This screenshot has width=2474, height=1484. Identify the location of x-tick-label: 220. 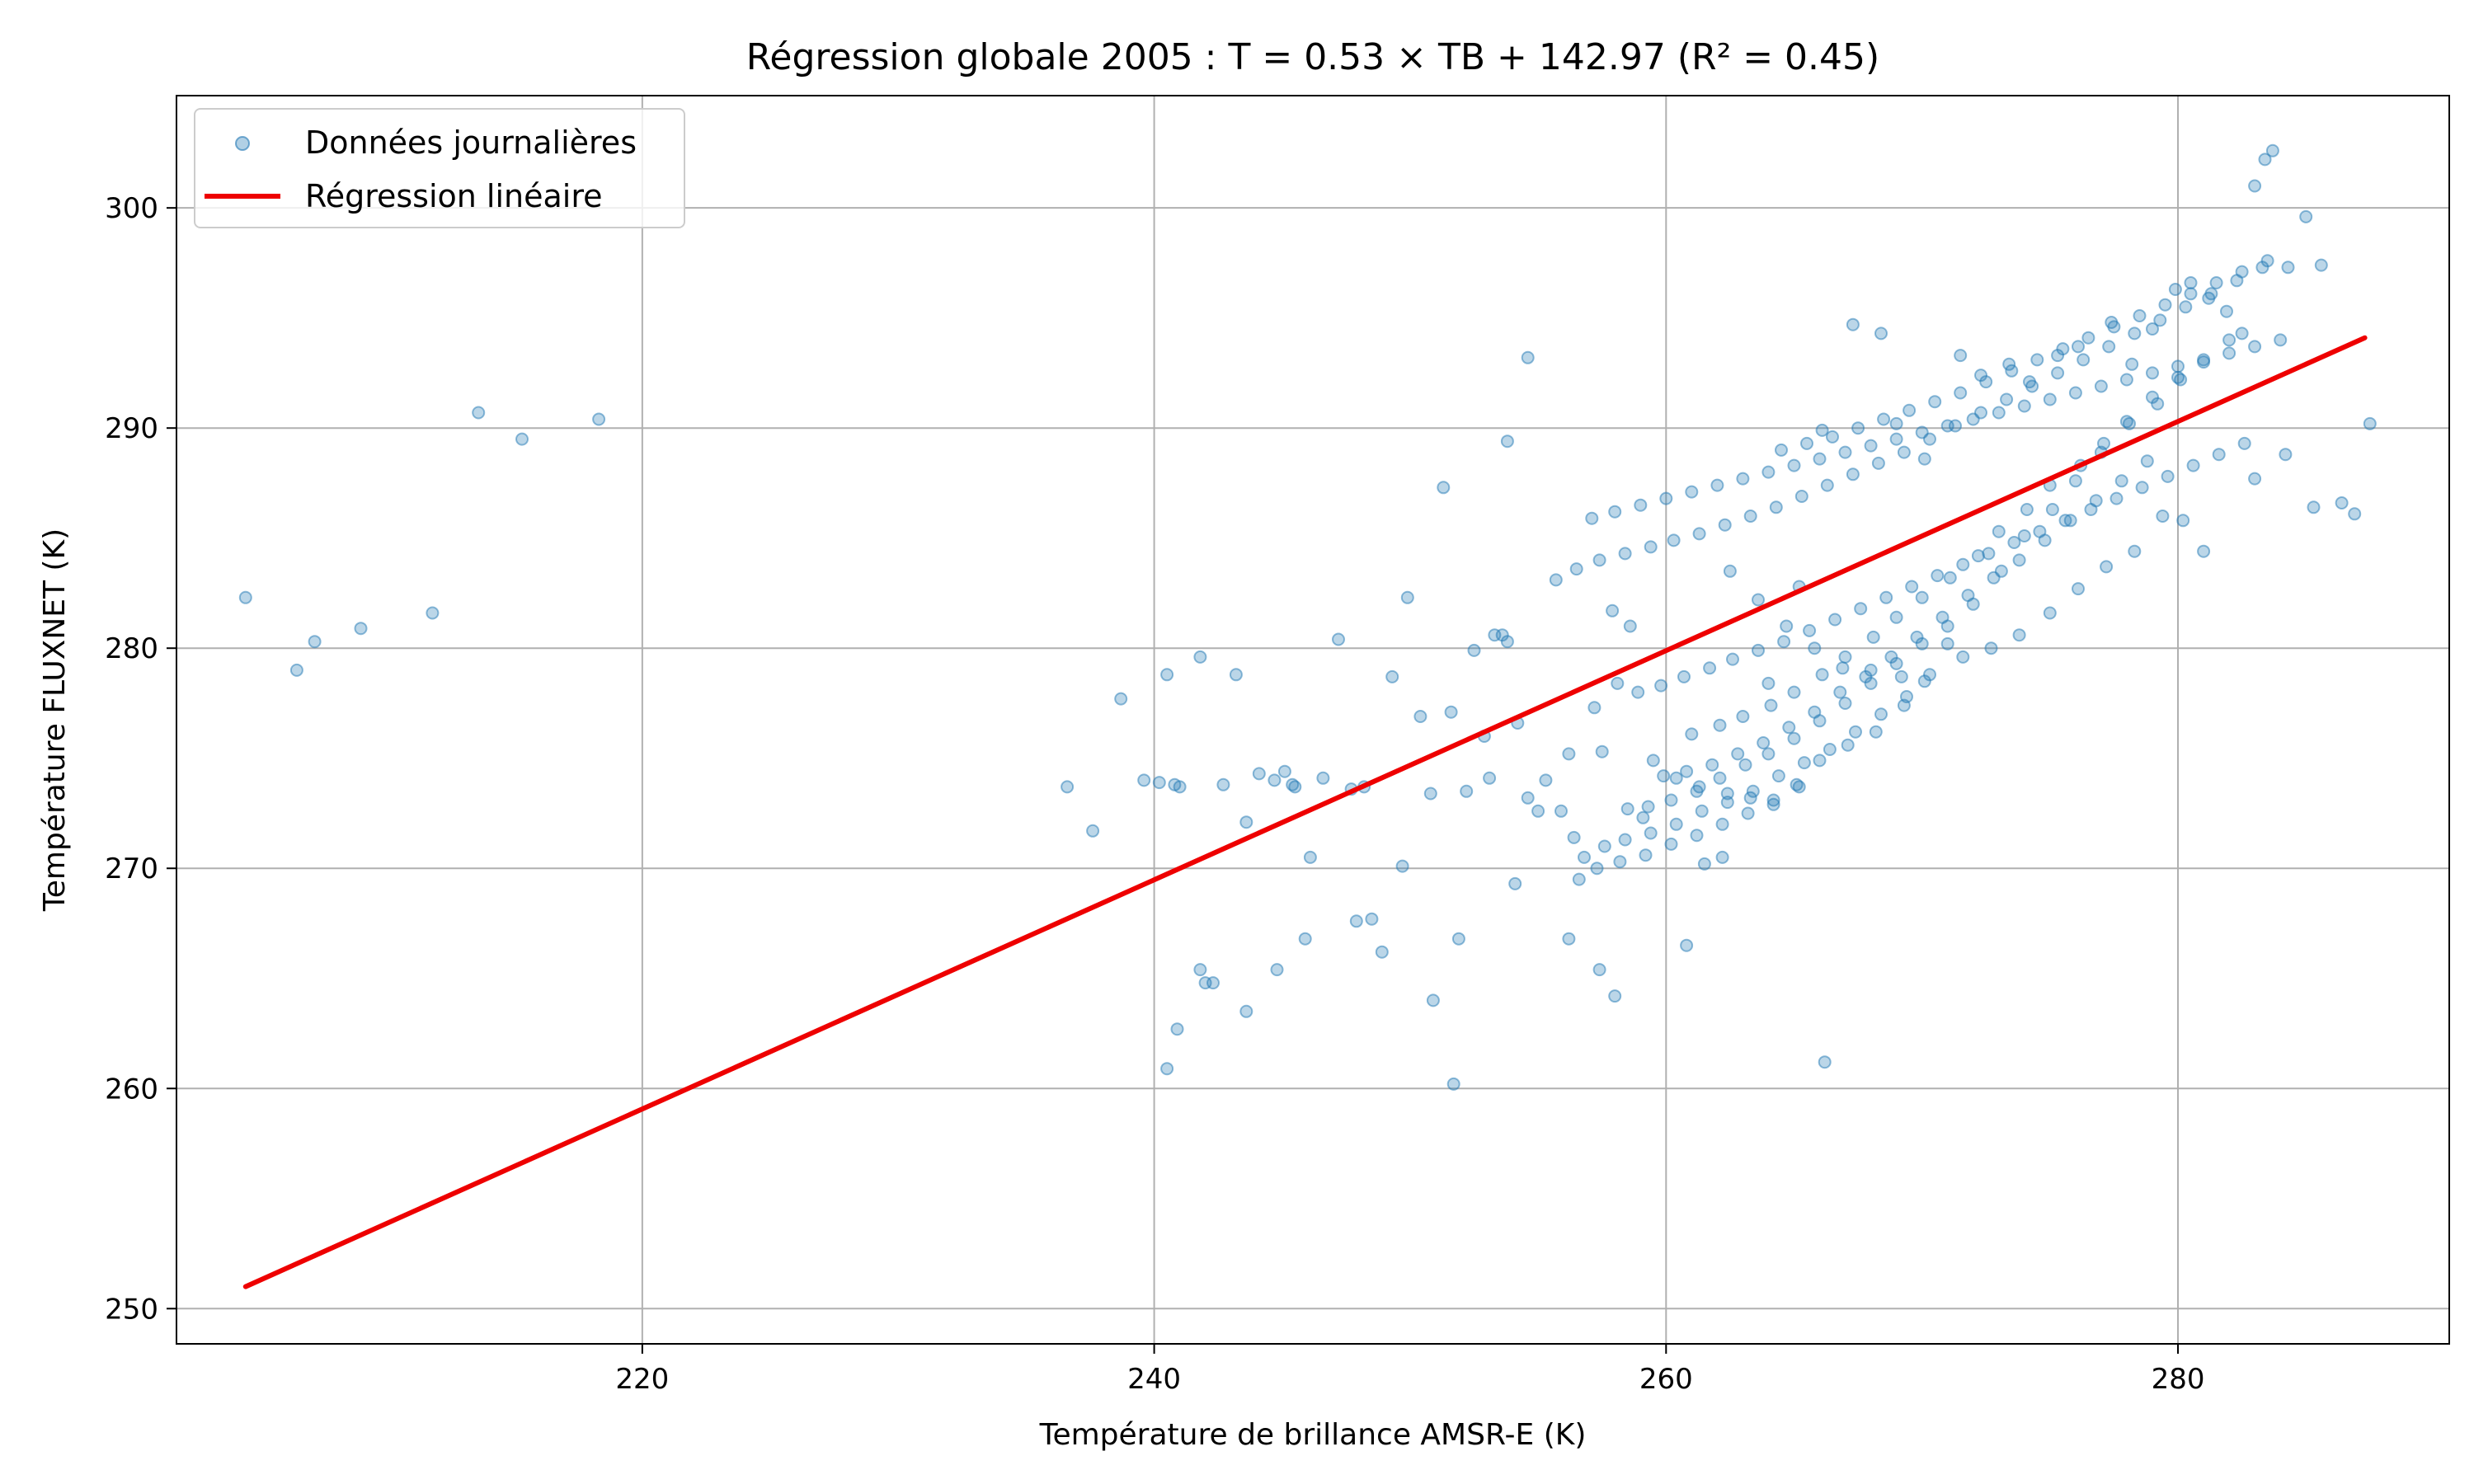
(642, 1379).